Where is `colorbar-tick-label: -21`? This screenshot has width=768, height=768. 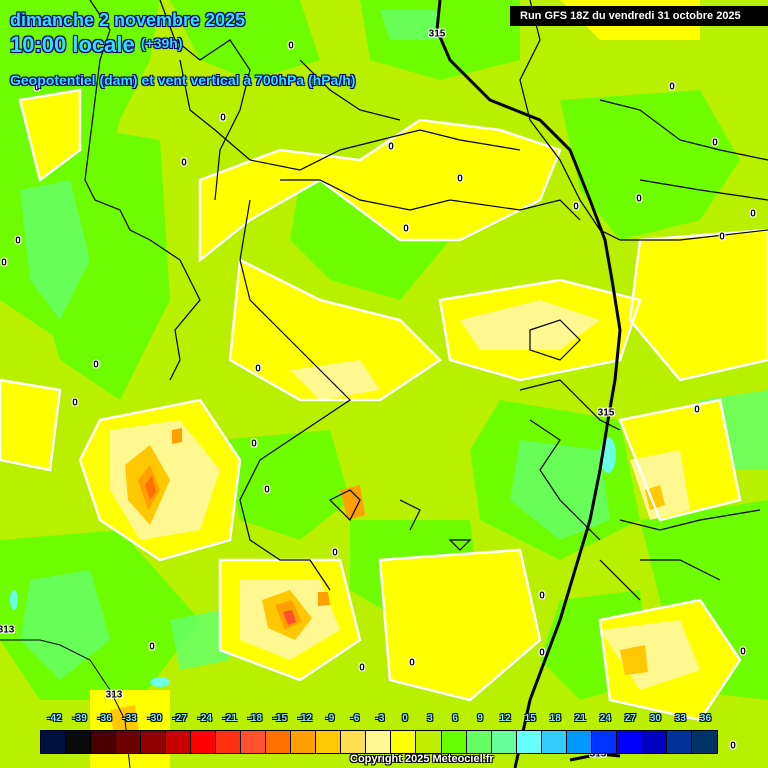
colorbar-tick-label: -21 is located at coordinates (229, 718).